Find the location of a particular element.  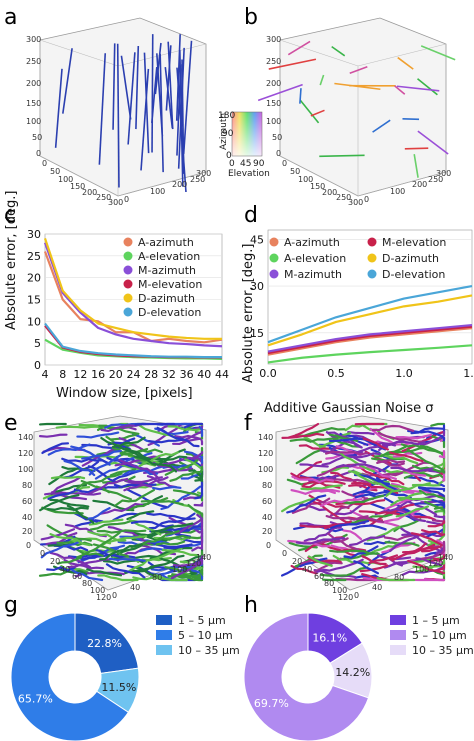

panel-label-g: g is located at coordinates (11, 605).